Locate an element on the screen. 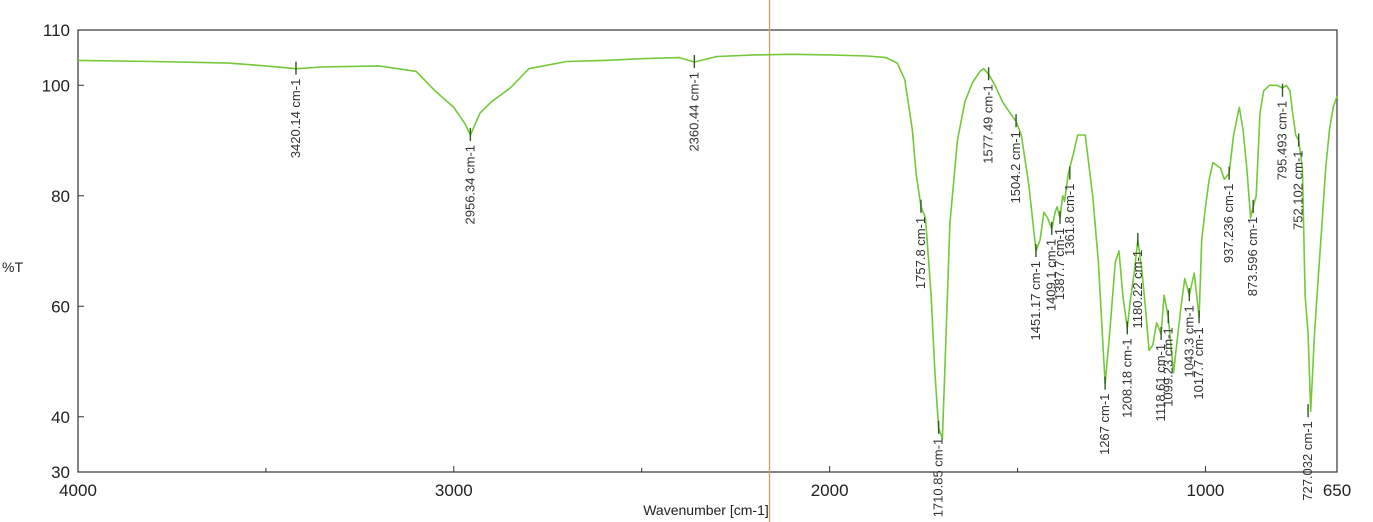  peak-label: 2360.44 cm-1 is located at coordinates (693, 112).